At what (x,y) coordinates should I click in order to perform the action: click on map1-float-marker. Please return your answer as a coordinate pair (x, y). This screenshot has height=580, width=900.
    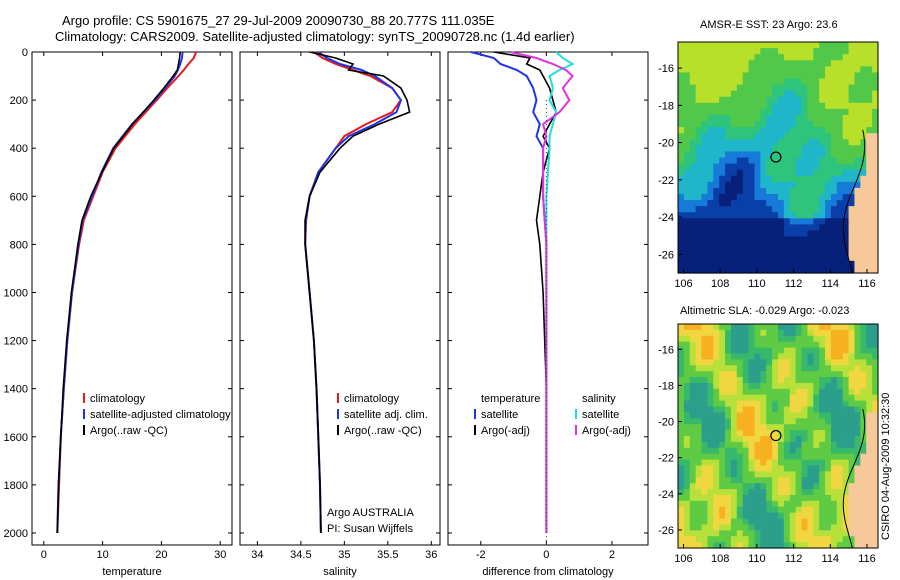
    Looking at the image, I should click on (776, 157).